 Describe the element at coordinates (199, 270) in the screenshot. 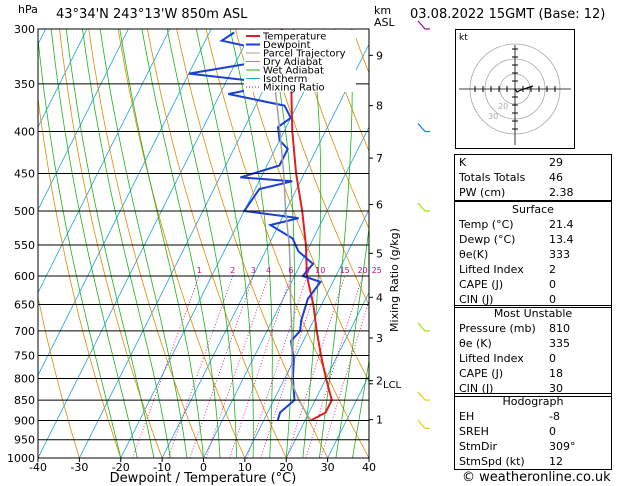

I see `mixing-ratio-label: 1` at that location.